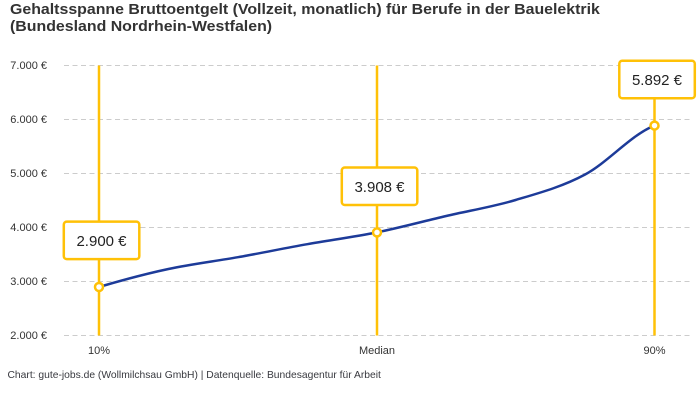 The height and width of the screenshot is (400, 700). I want to click on svg-text: 3.908 €, so click(379, 187).